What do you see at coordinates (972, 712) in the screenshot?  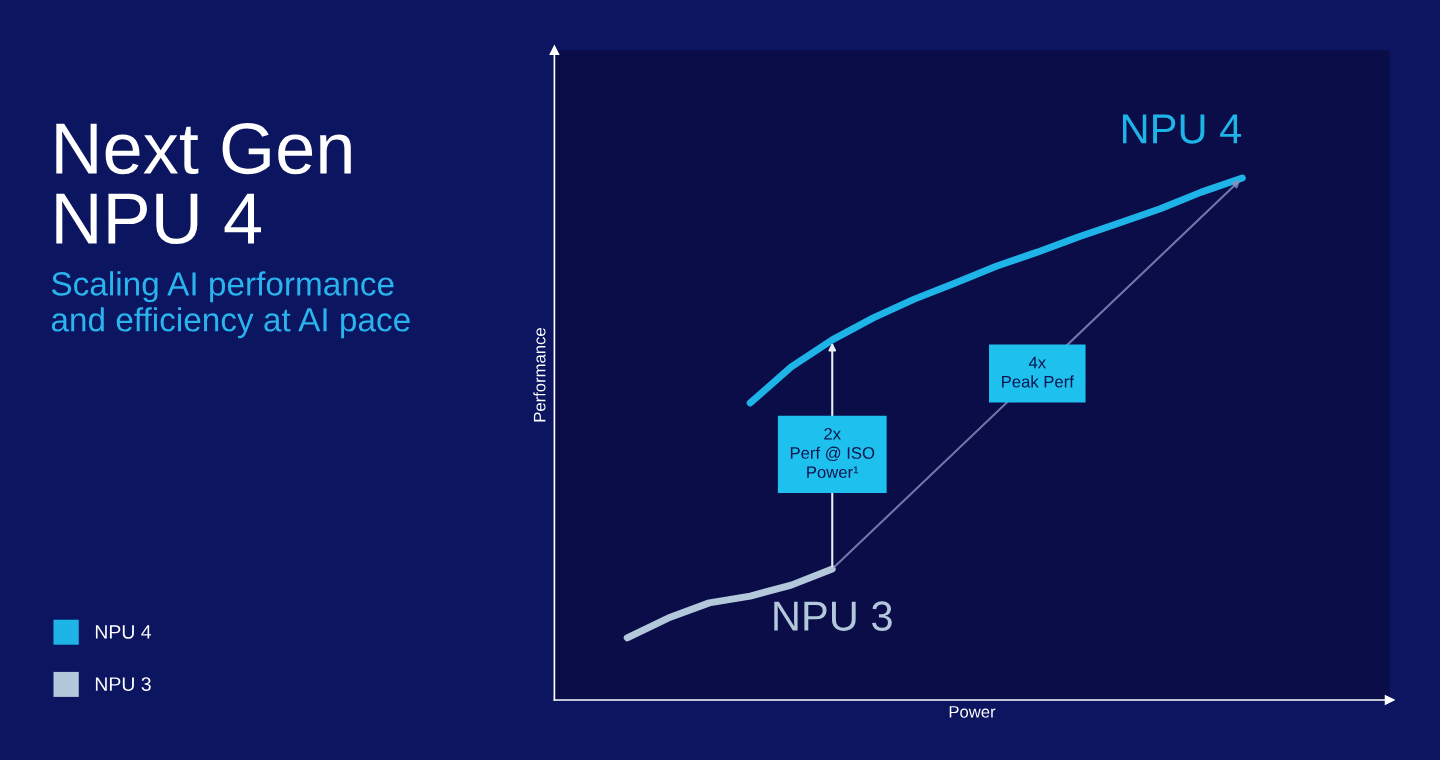 I see `x-axis-title: Power` at bounding box center [972, 712].